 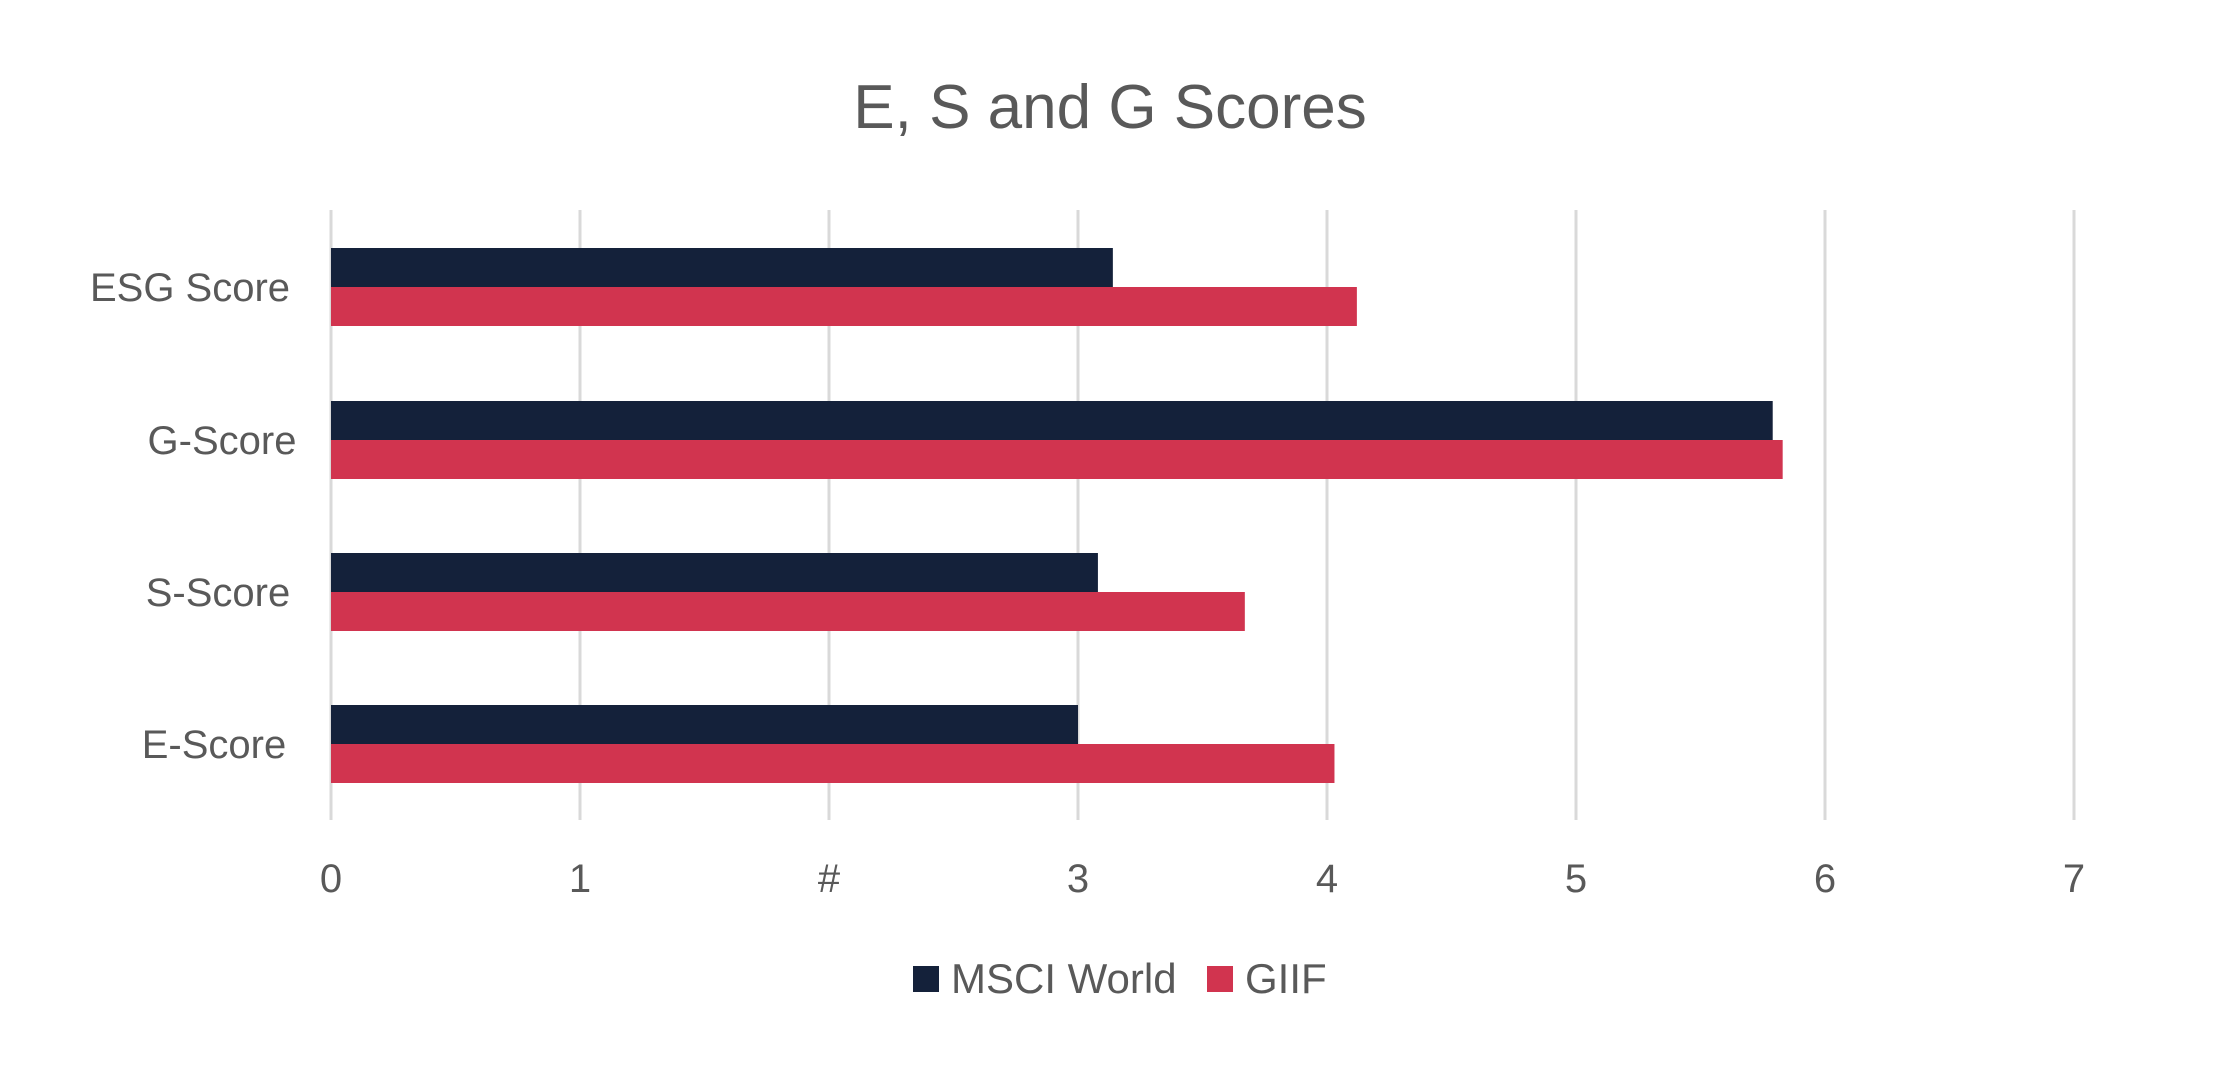 I want to click on chart-title: E, S and G Scores, so click(x=1109, y=107).